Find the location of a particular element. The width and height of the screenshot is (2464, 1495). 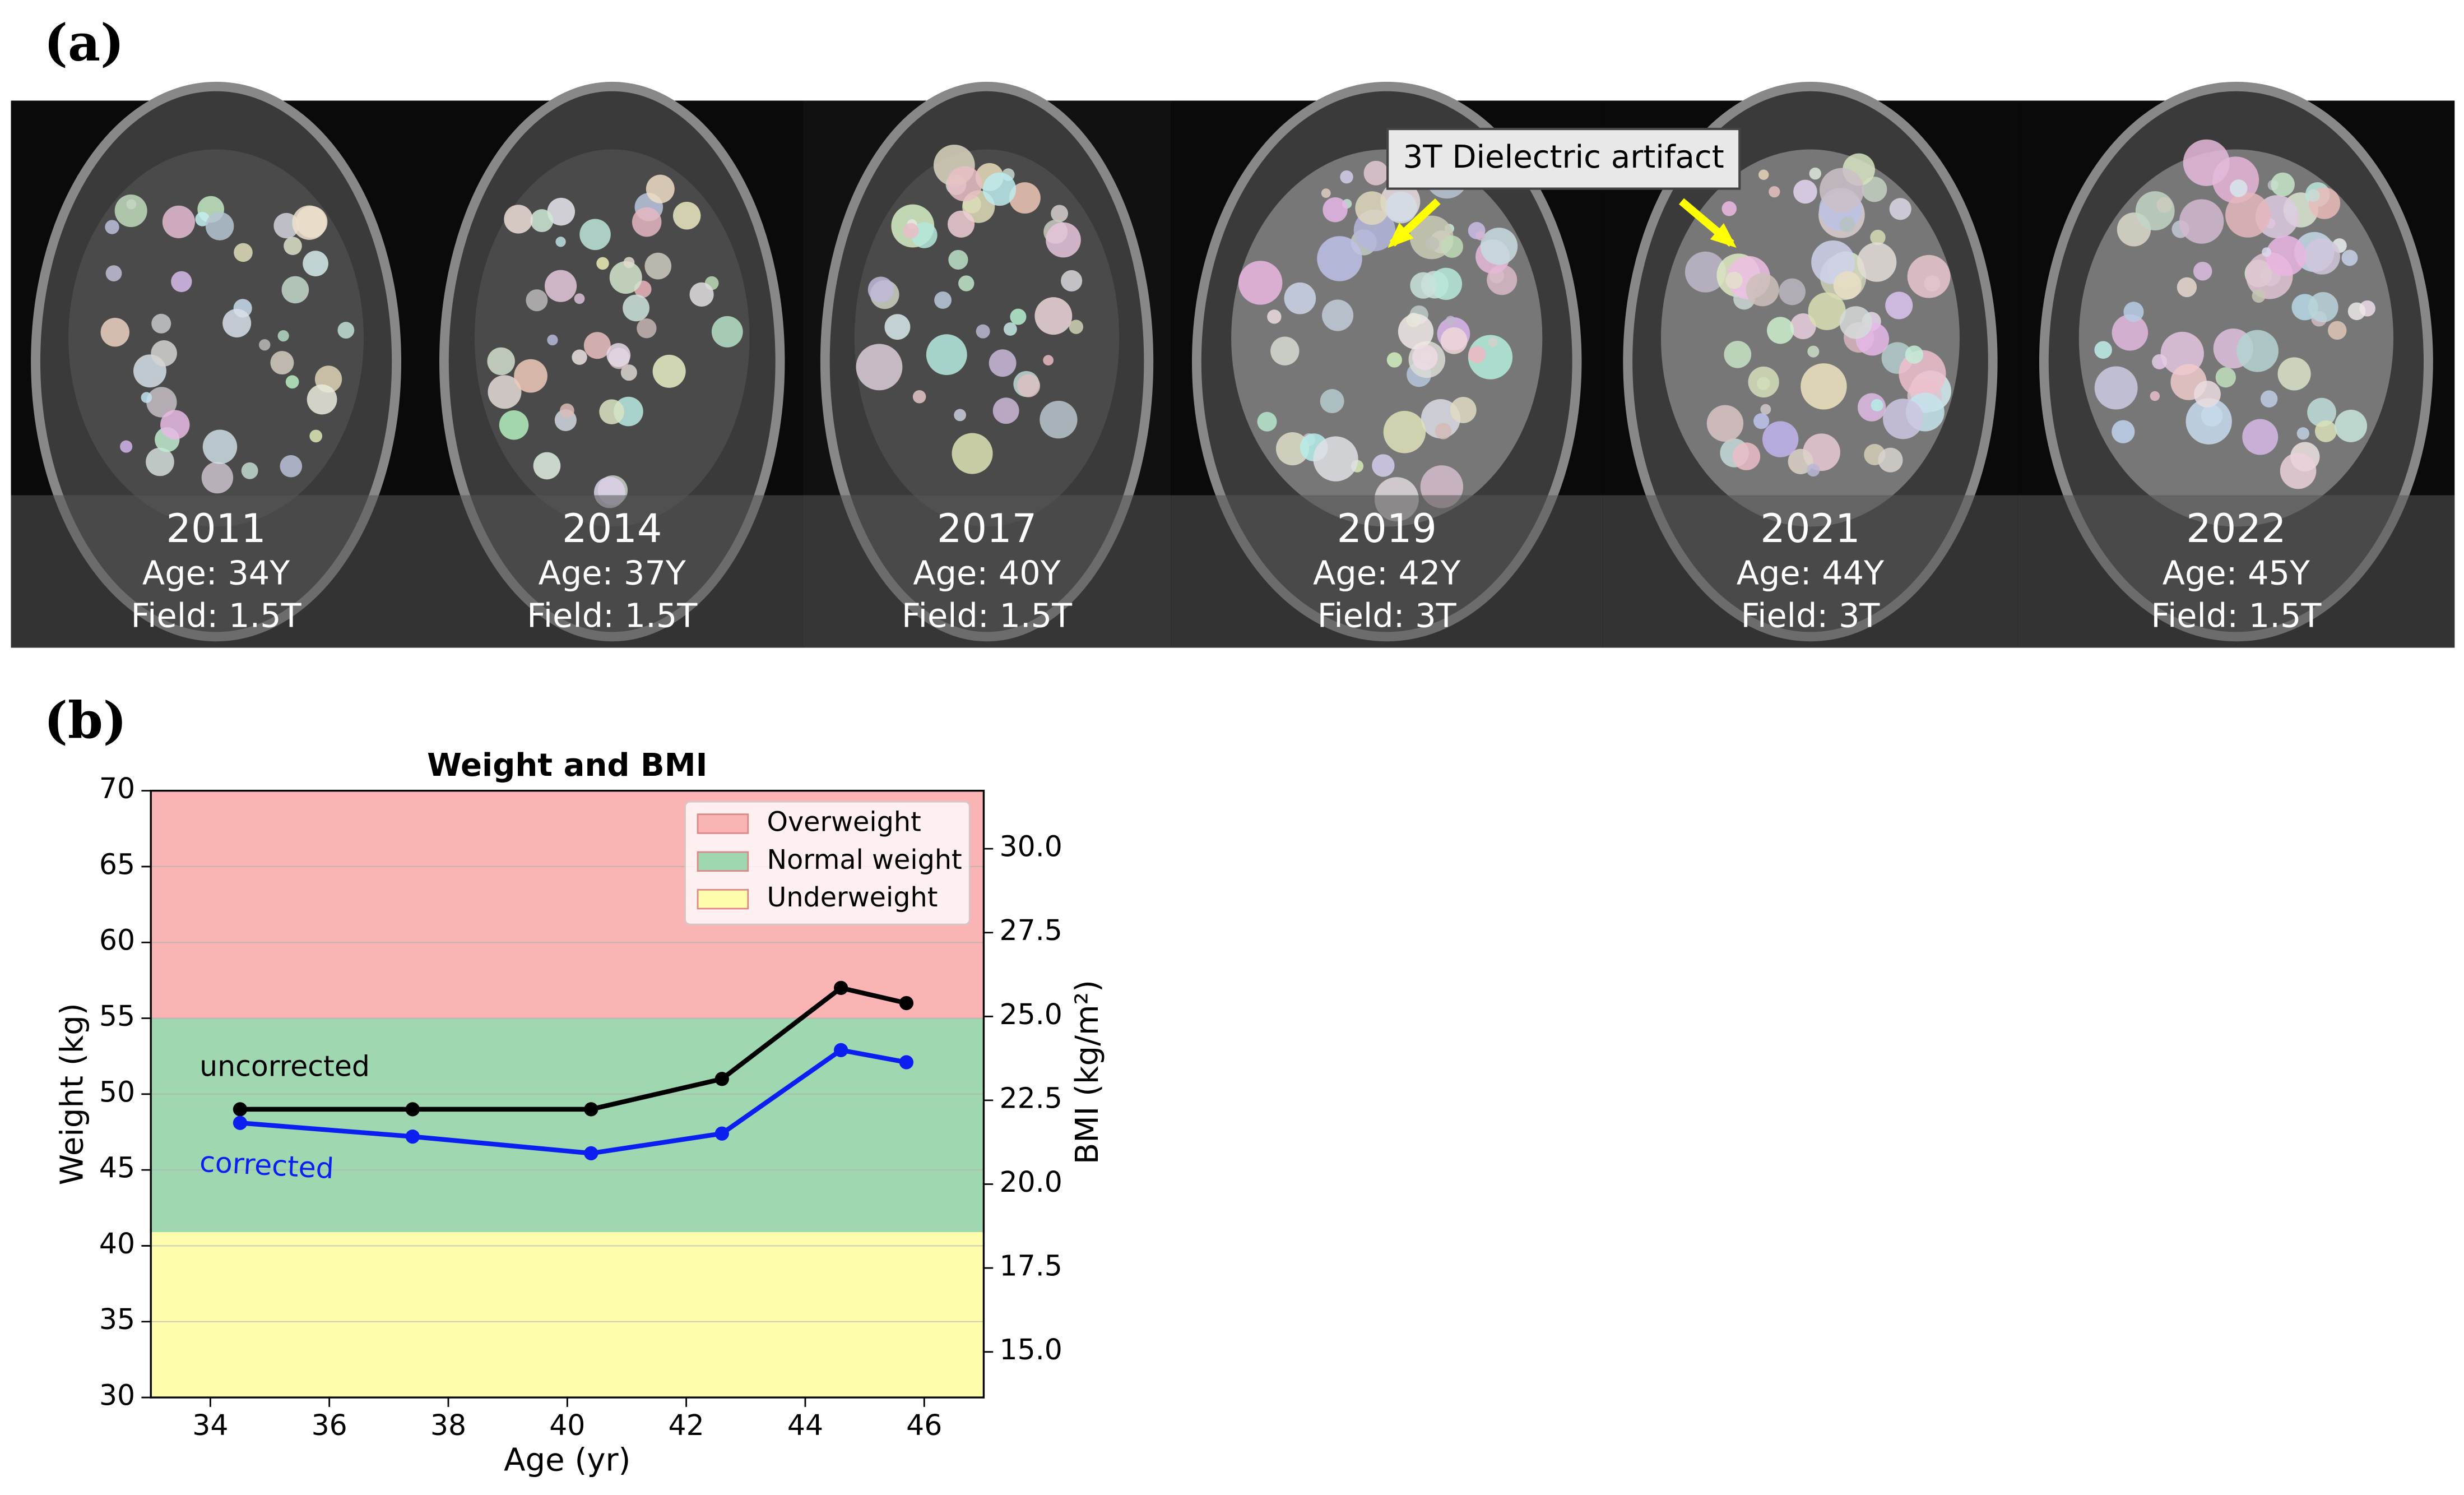

scan-field: Field: 3T is located at coordinates (1387, 615).